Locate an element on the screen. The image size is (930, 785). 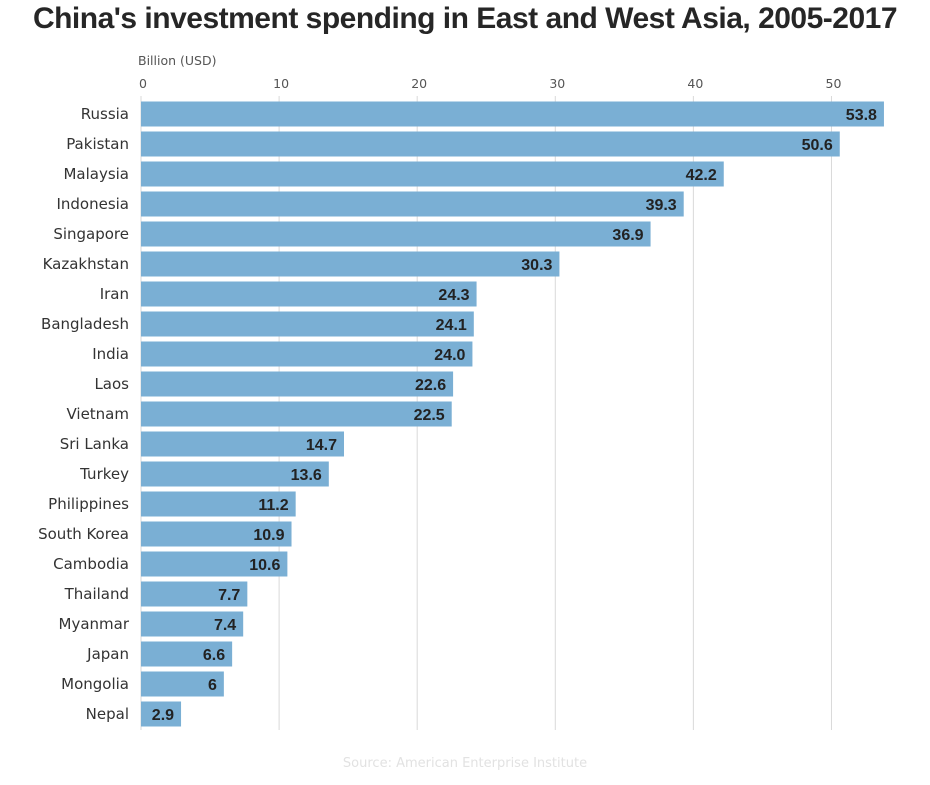
value-label: 30.3 is located at coordinates (536, 265).